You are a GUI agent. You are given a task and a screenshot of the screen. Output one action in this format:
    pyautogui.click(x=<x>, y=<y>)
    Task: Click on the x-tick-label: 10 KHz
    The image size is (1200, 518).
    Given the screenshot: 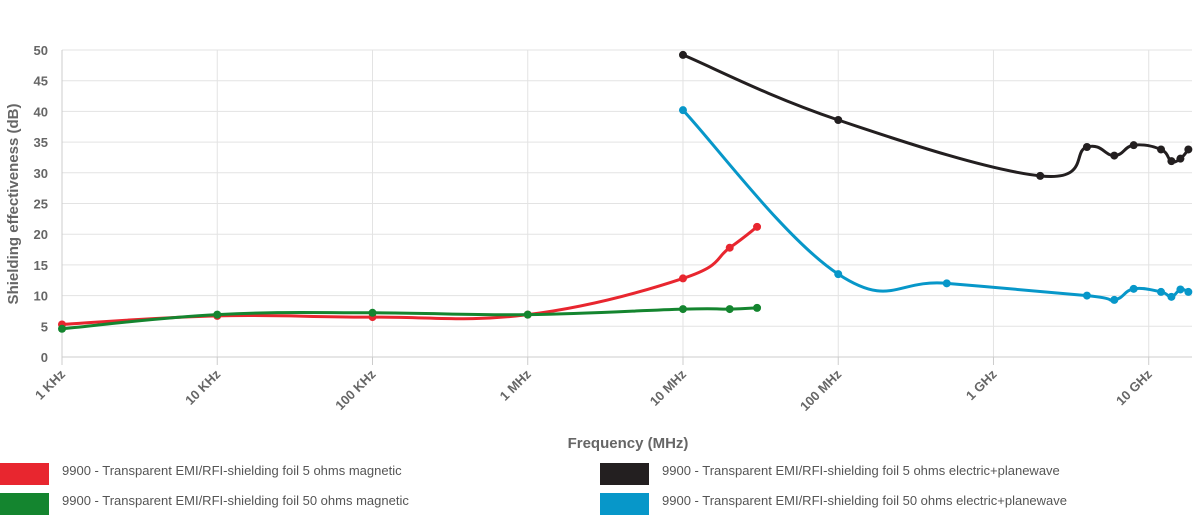 What is the action you would take?
    pyautogui.click(x=203, y=387)
    